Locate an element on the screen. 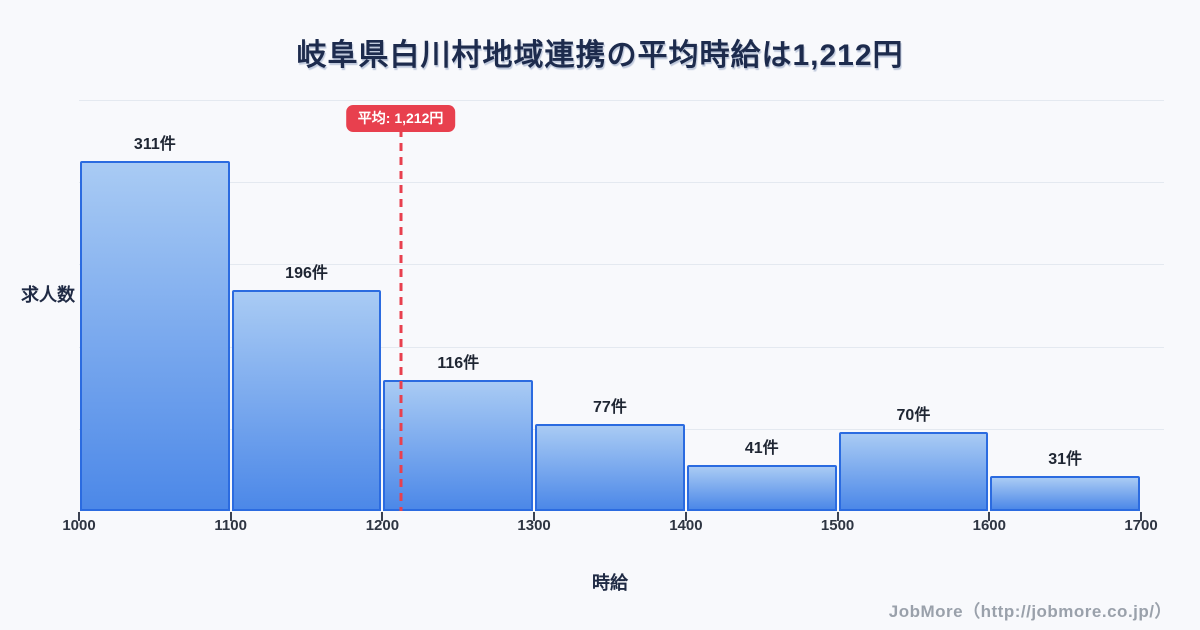 This screenshot has height=630, width=1200. tick-label: 1000 is located at coordinates (79, 525).